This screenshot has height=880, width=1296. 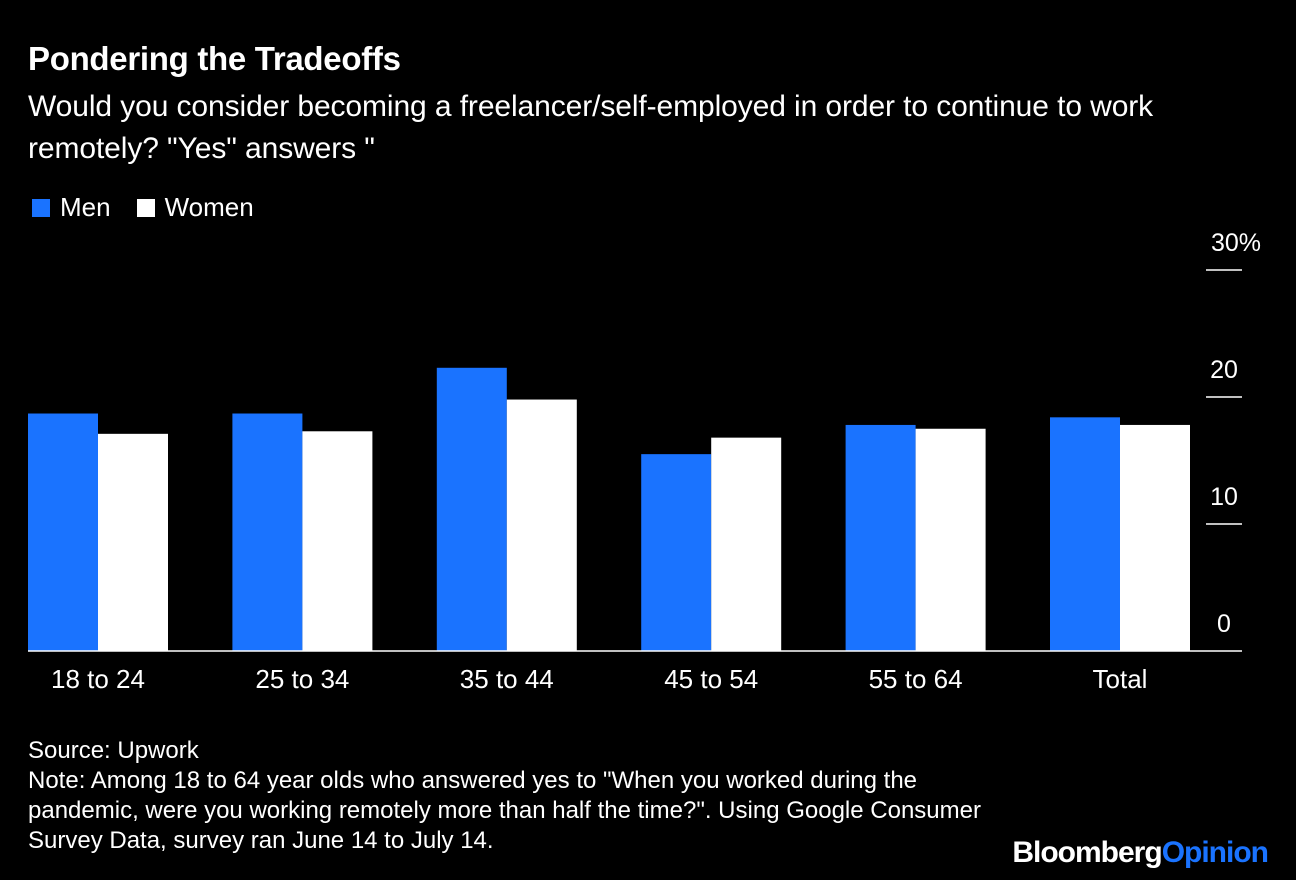 What do you see at coordinates (1215, 852) in the screenshot?
I see `brand-opinion: Opinion` at bounding box center [1215, 852].